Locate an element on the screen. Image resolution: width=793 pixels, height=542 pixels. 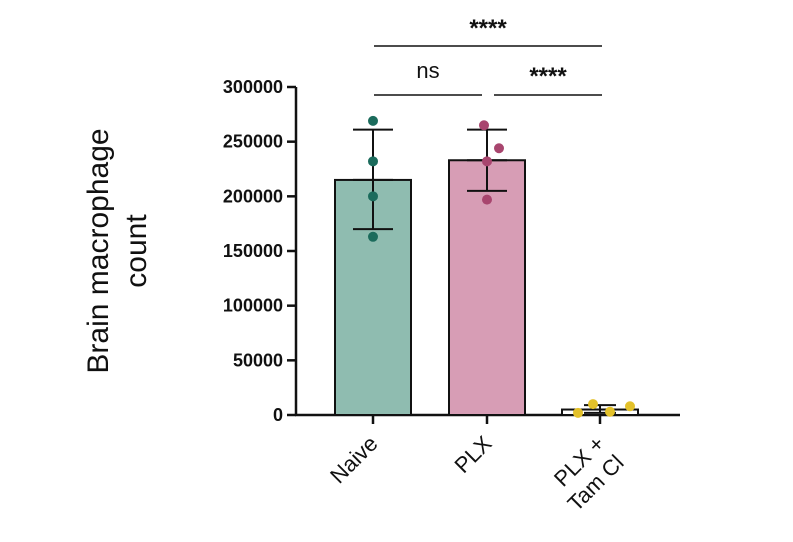
x-tick-label-line: PLX is located at coordinates (472, 454).